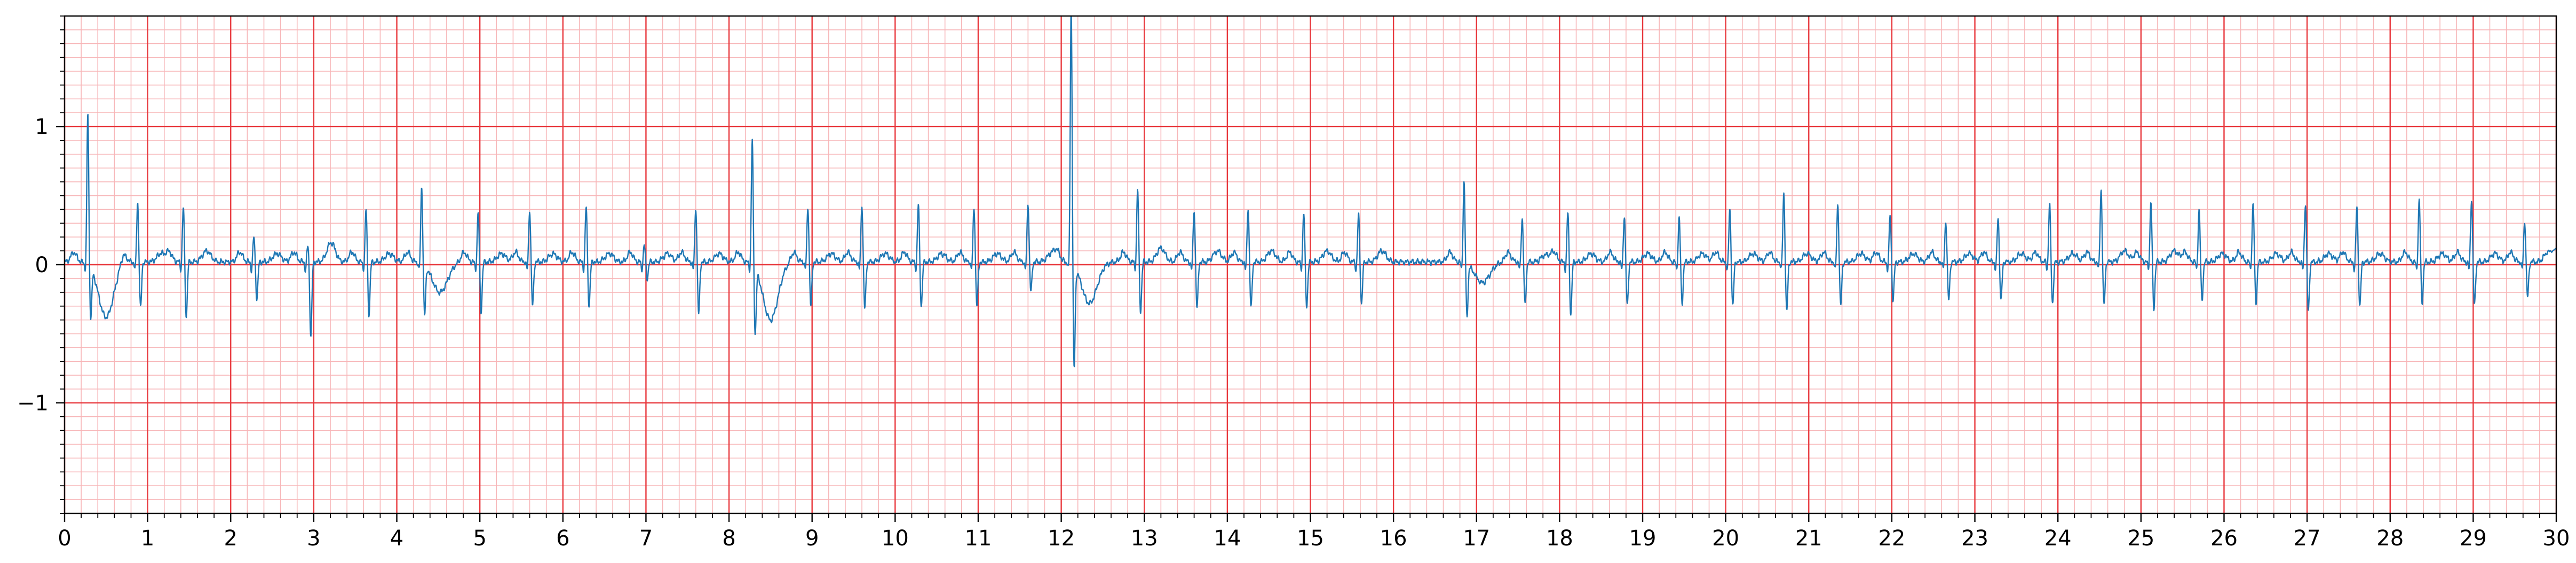 This screenshot has width=2576, height=563. Describe the element at coordinates (895, 538) in the screenshot. I see `x-tick-label: 10` at that location.